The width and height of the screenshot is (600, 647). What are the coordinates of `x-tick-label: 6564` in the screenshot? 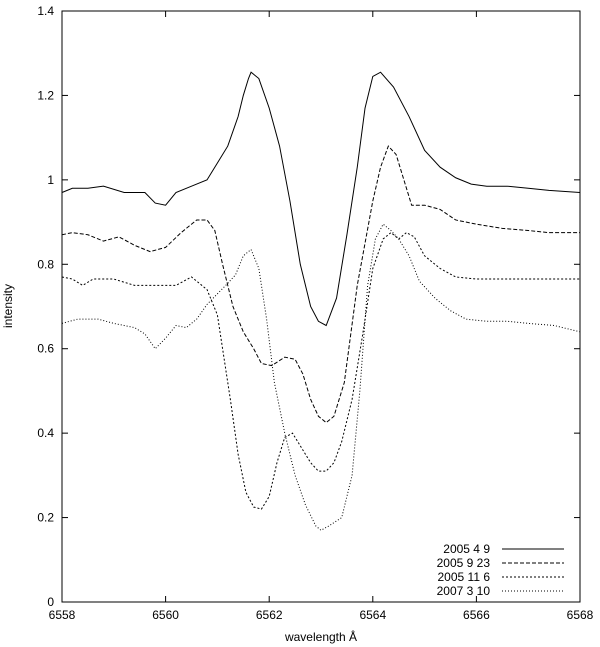 It's located at (372, 615).